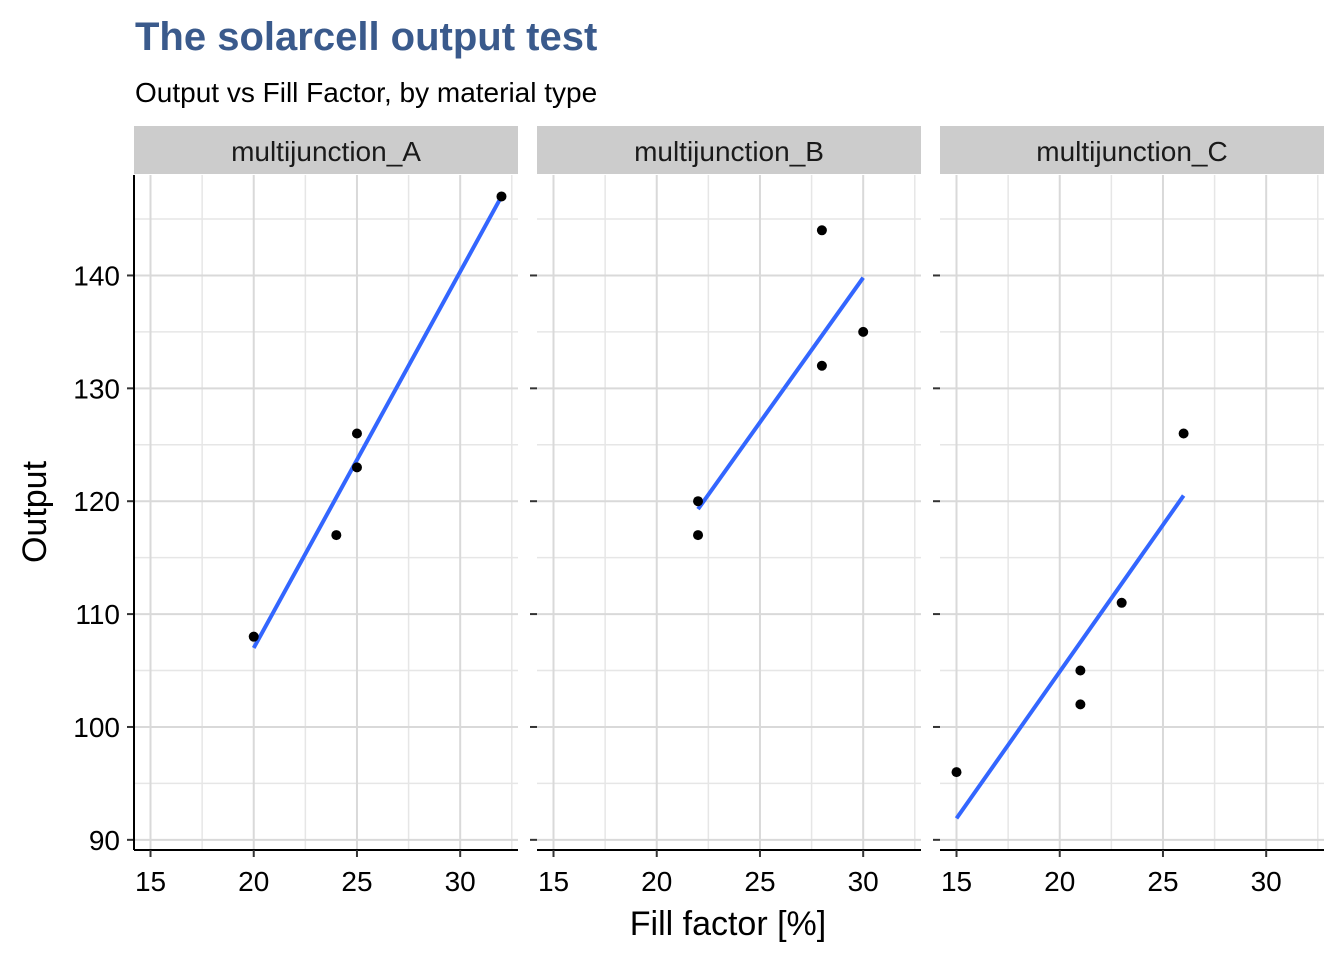 This screenshot has height=965, width=1344. Describe the element at coordinates (96, 275) in the screenshot. I see `y-tick-label: 140` at that location.